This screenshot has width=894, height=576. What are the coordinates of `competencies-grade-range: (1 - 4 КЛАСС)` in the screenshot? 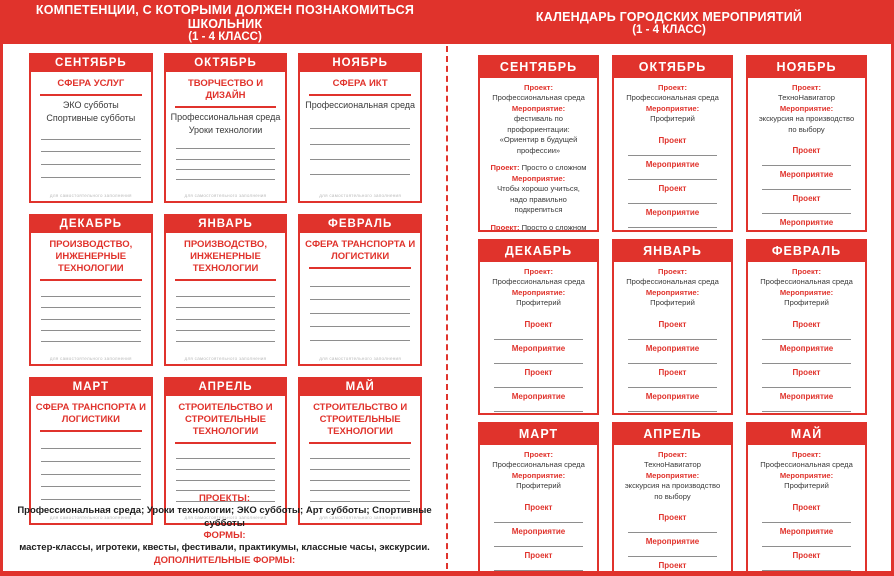 It's located at (225, 37).